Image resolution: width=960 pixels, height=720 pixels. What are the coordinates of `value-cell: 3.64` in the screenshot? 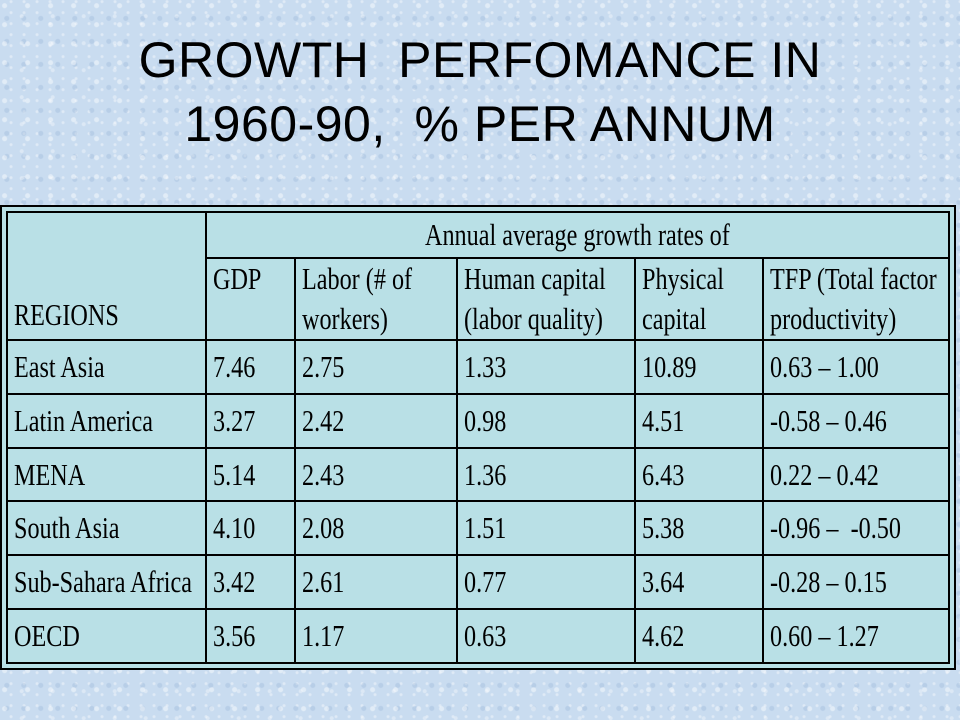 It's located at (699, 582).